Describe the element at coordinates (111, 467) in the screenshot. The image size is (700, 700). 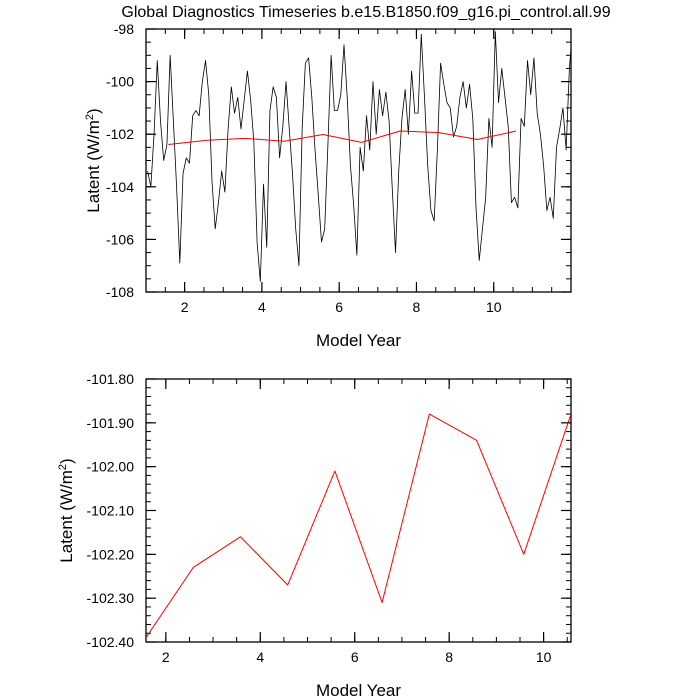
I see `y-tick-label: -102.00` at that location.